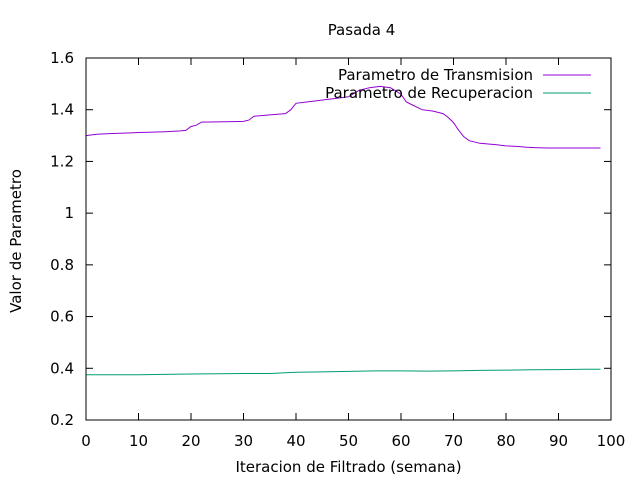  I want to click on y-tick-label: 0.4, so click(62, 368).